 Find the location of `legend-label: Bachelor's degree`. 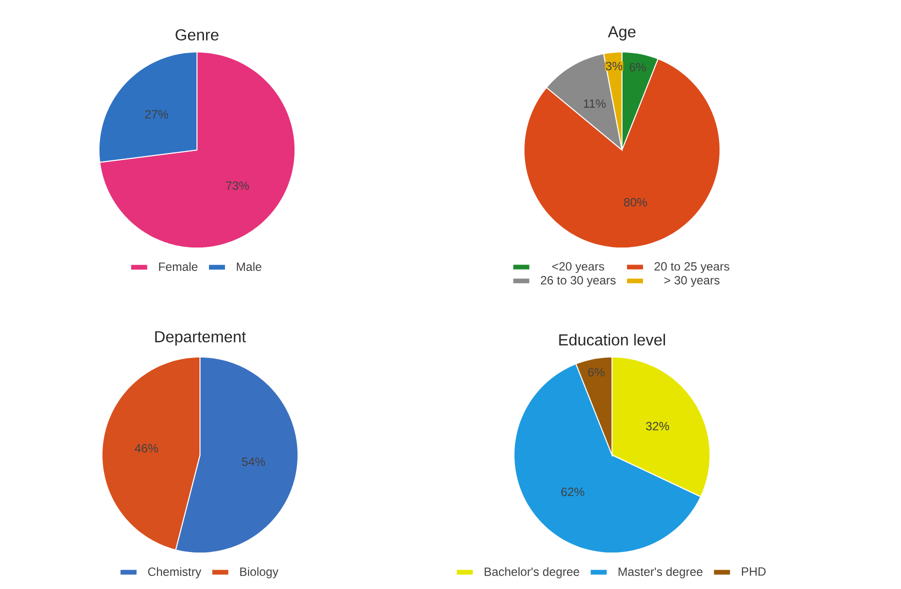

legend-label: Bachelor's degree is located at coordinates (532, 572).